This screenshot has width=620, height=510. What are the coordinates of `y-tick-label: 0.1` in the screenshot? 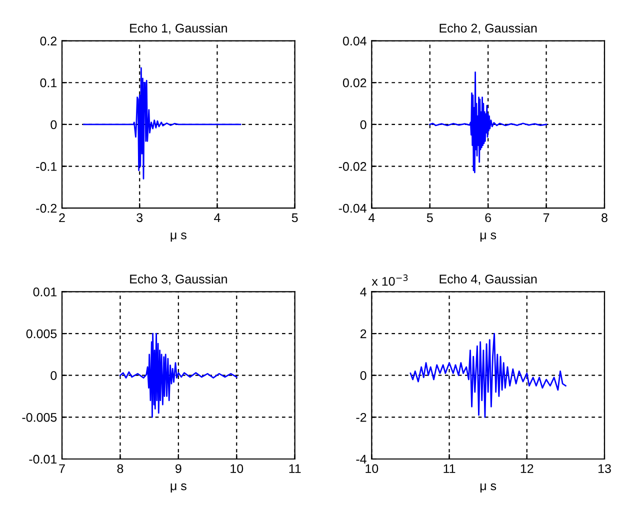 It's located at (48, 83).